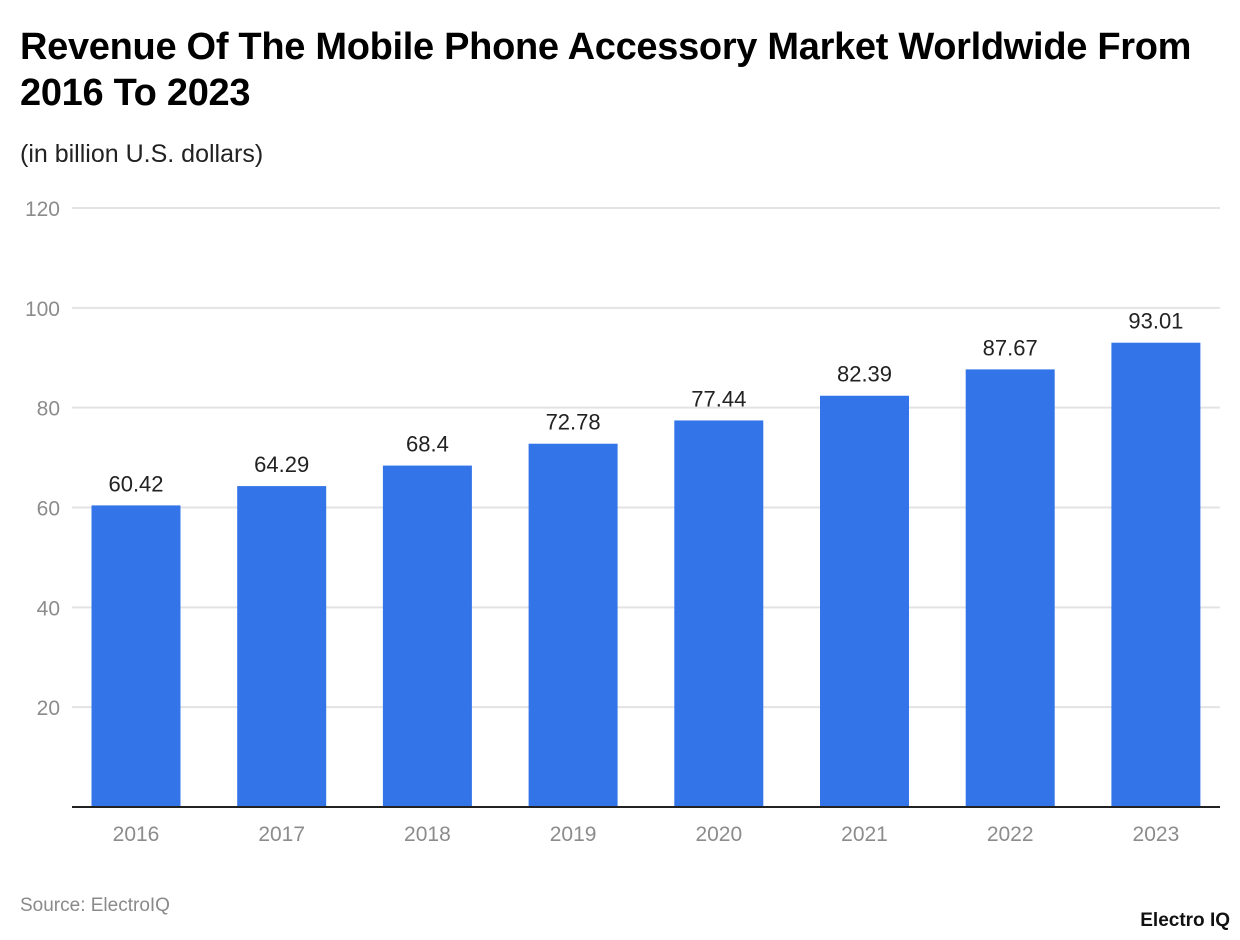 The image size is (1240, 940). I want to click on bar-2023, so click(1156, 574).